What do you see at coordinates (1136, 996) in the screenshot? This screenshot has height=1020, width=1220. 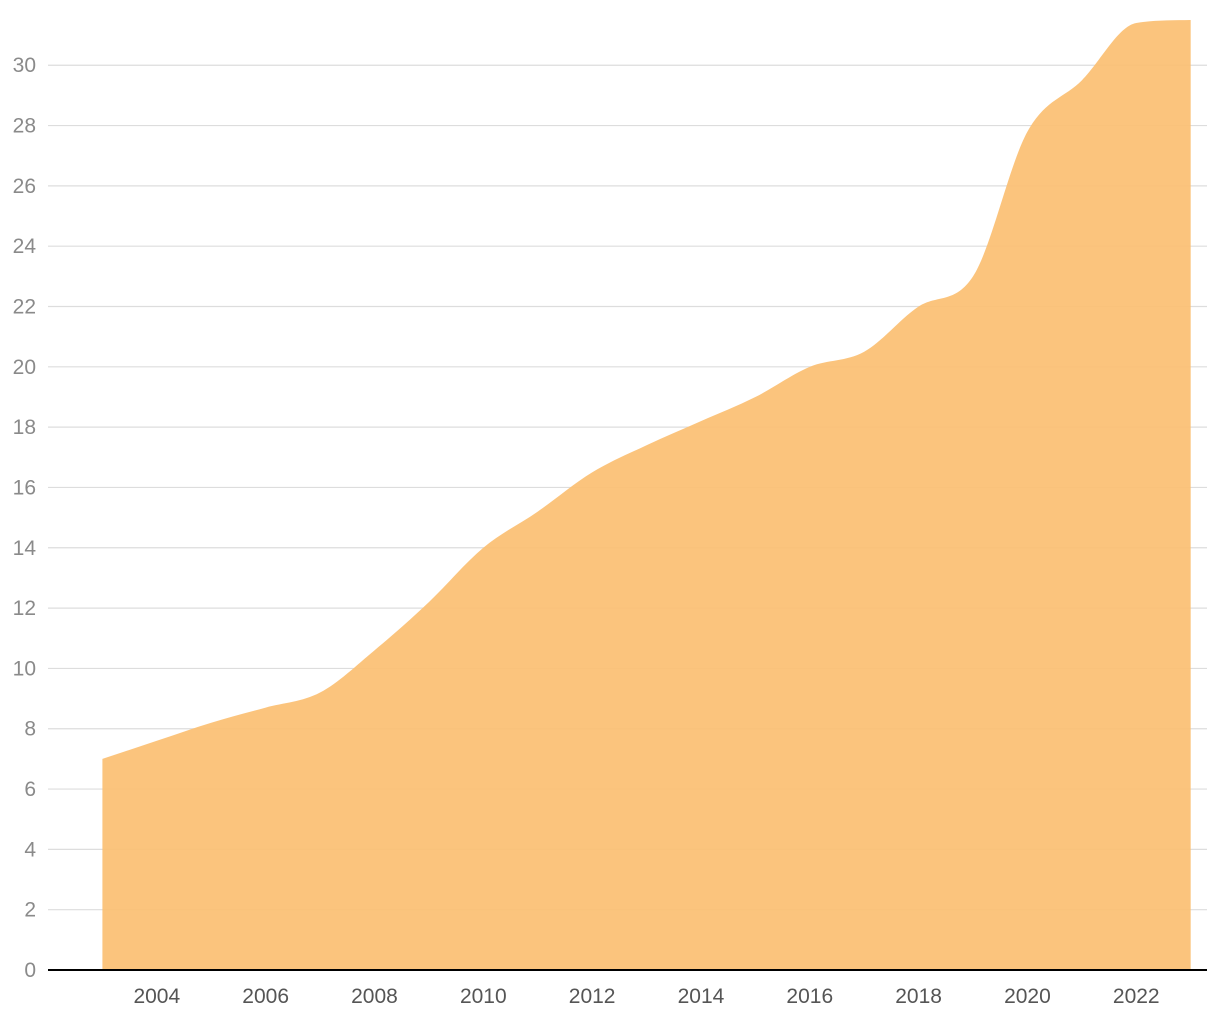 I see `x-tick-label: 2022` at bounding box center [1136, 996].